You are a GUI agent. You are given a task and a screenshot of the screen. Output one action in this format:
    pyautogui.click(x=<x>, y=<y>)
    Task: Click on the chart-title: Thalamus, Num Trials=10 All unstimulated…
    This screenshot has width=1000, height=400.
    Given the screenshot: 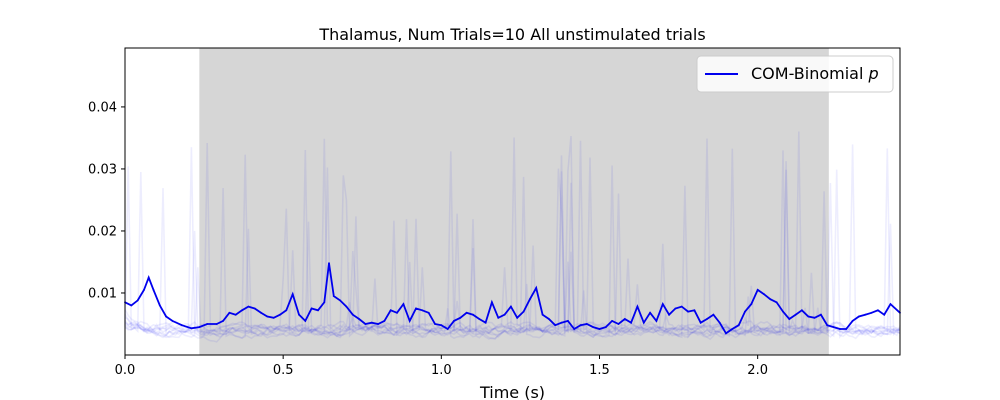 What is the action you would take?
    pyautogui.click(x=511, y=34)
    